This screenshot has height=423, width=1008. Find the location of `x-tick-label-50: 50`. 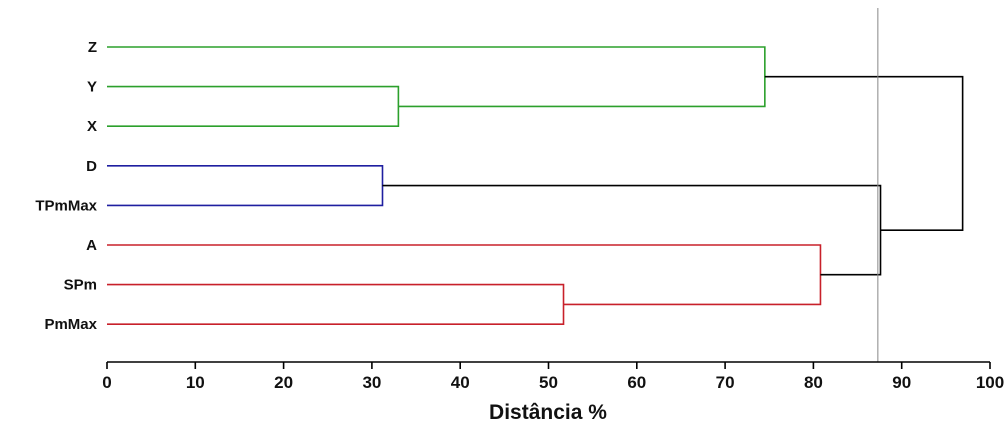

x-tick-label-50: 50 is located at coordinates (548, 382).